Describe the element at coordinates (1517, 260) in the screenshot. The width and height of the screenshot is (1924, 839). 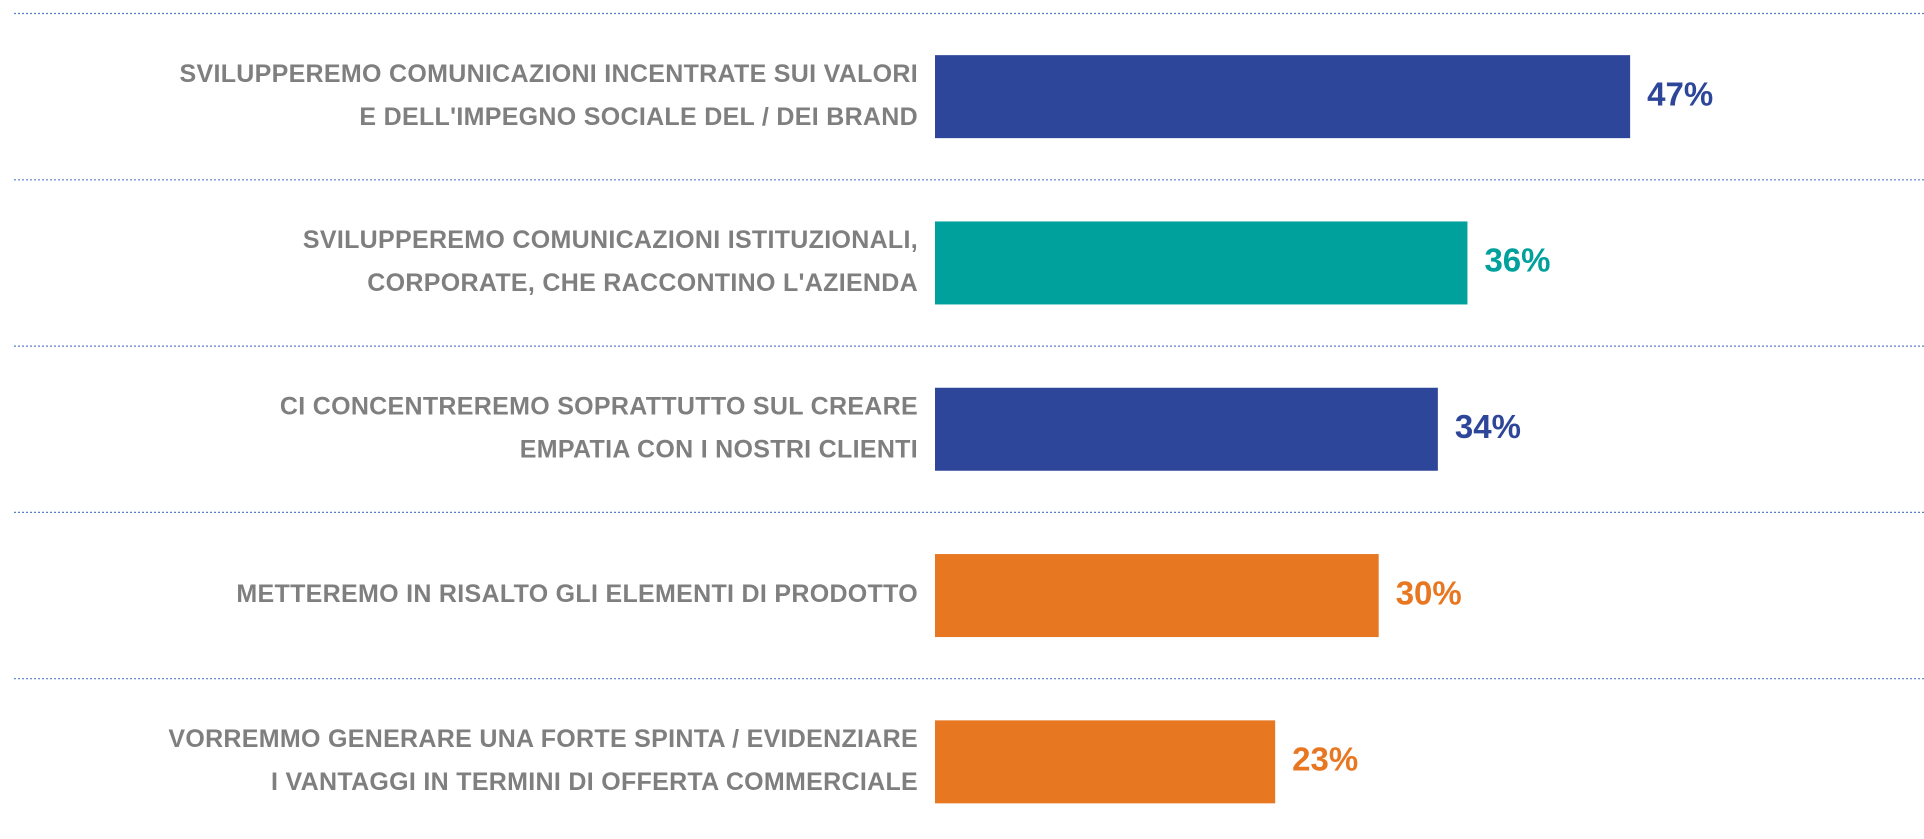
I see `value-label: 36%` at that location.